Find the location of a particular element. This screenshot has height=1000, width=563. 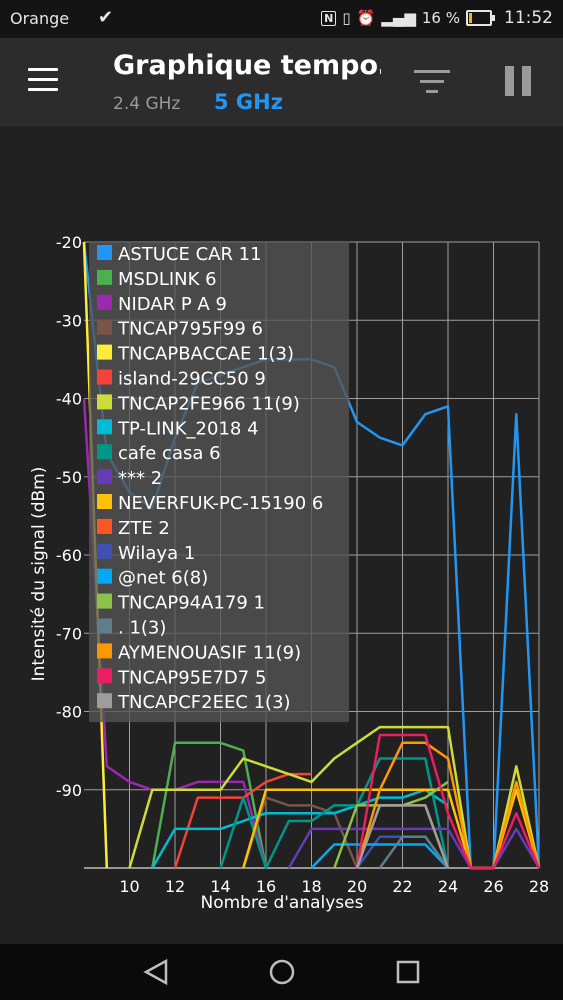

app-bar: Graphique tempo… 2.4 GHz 5 GHz is located at coordinates (281, 82).